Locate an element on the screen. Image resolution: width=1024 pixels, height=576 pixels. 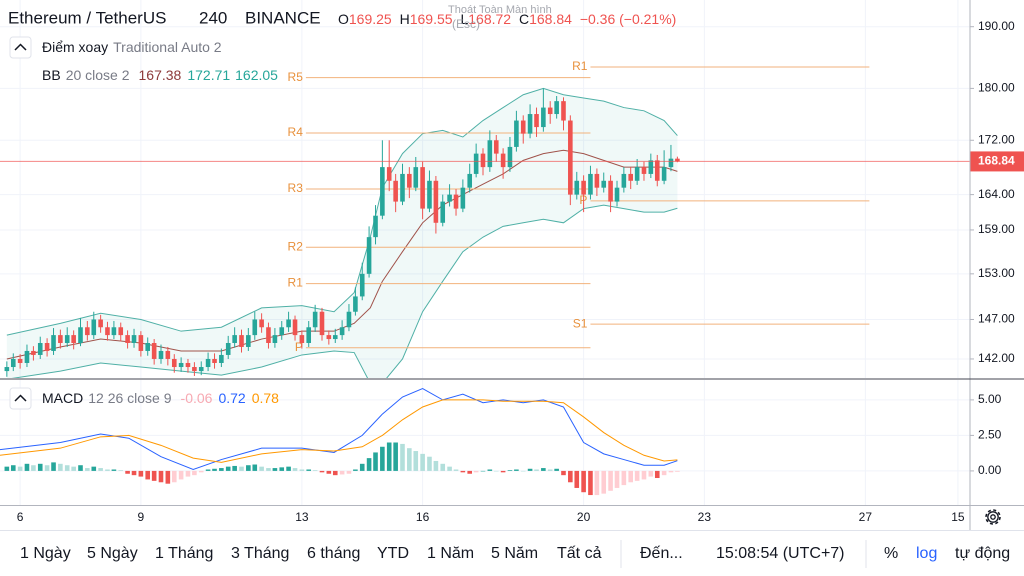
pivot-label: R3 is located at coordinates (296, 188).